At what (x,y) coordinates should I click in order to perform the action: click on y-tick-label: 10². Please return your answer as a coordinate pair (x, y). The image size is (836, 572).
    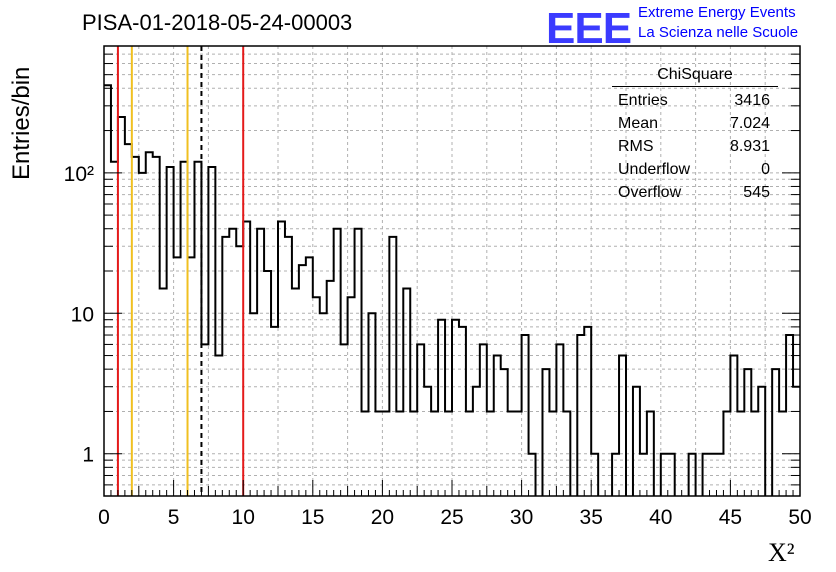
    Looking at the image, I should click on (79, 174).